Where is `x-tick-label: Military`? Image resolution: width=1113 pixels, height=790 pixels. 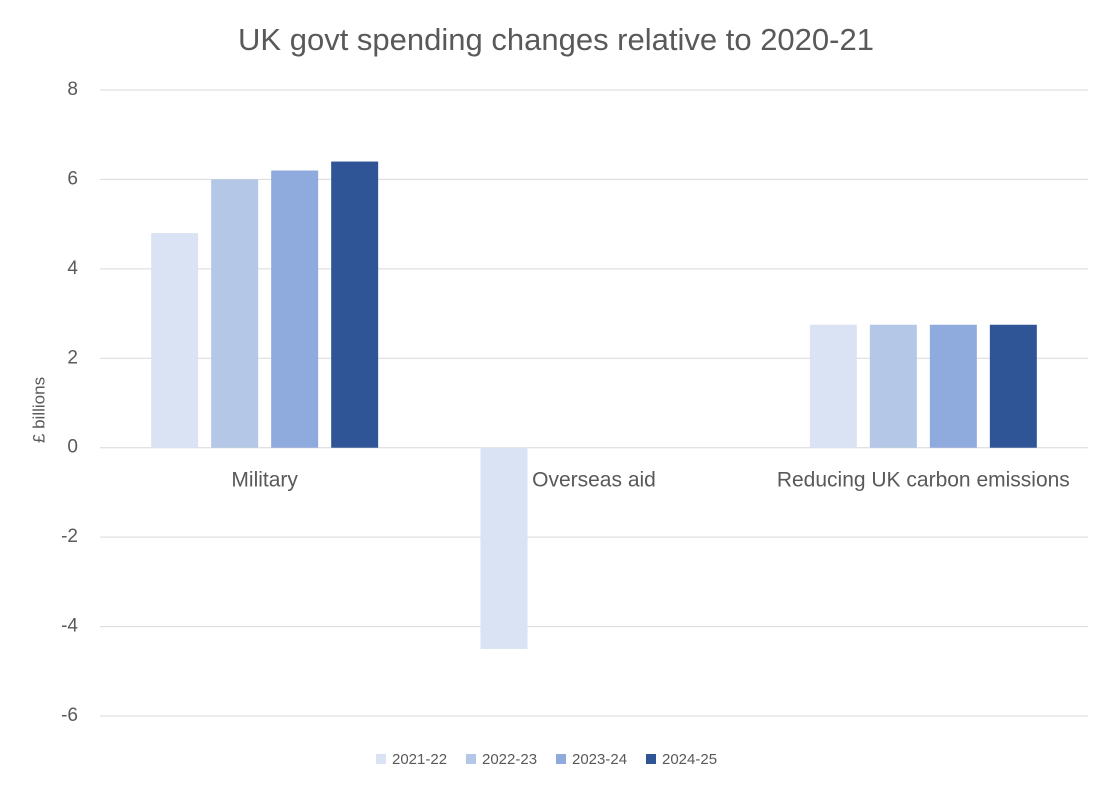
x-tick-label: Military is located at coordinates (264, 479).